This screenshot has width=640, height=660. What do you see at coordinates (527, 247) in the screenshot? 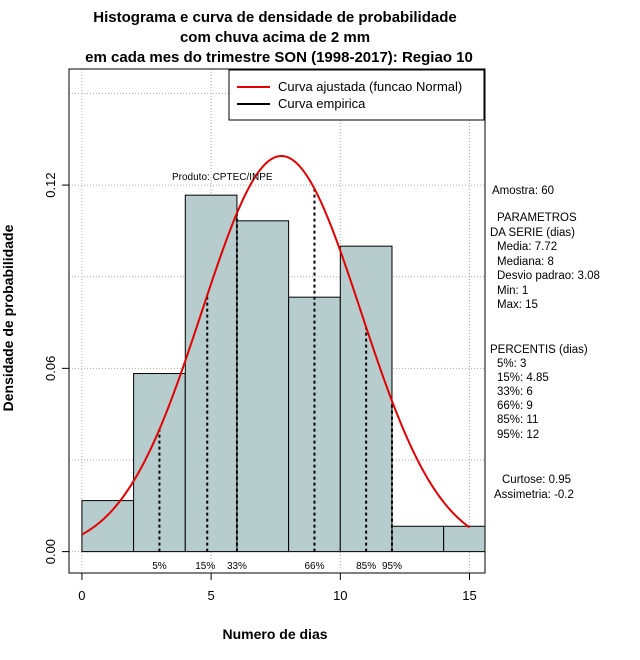
I see `stat-mean: Media: 7.72` at bounding box center [527, 247].